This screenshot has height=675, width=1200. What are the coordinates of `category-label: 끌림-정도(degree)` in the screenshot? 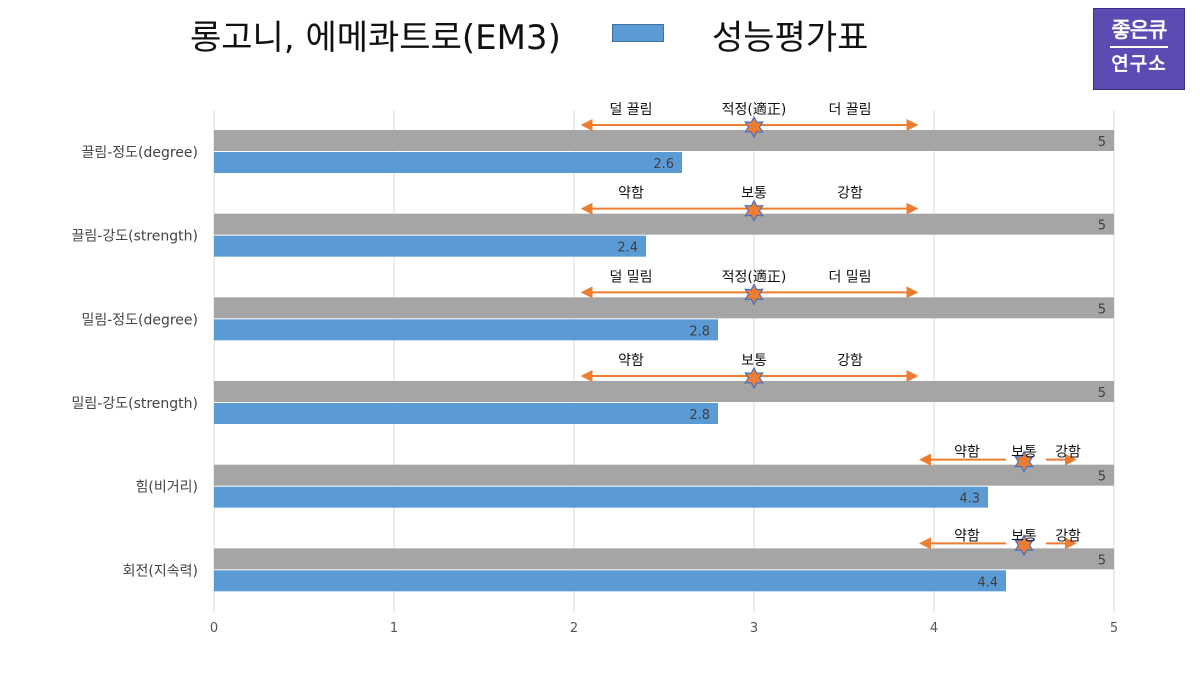 It's located at (139, 153).